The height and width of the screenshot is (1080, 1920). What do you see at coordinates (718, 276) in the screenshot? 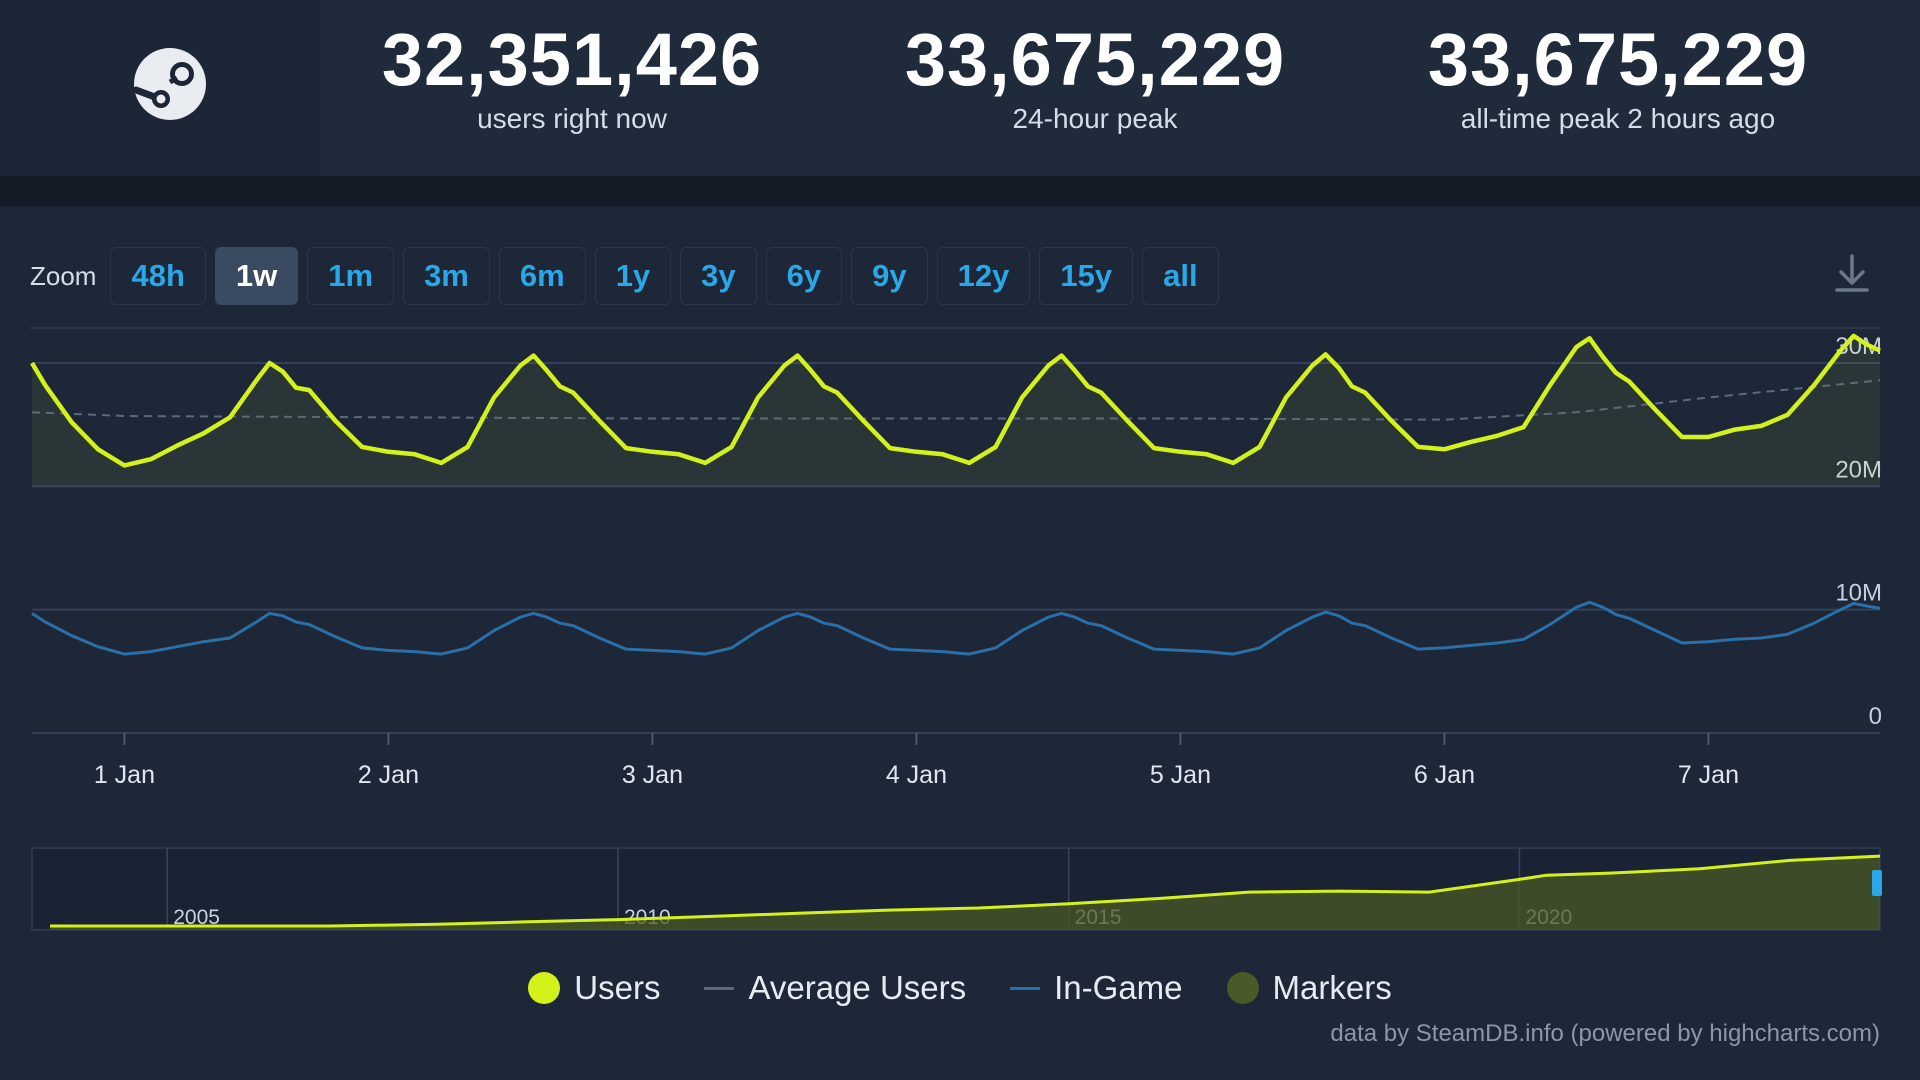
I see `zoom-button-3y: 3y` at bounding box center [718, 276].